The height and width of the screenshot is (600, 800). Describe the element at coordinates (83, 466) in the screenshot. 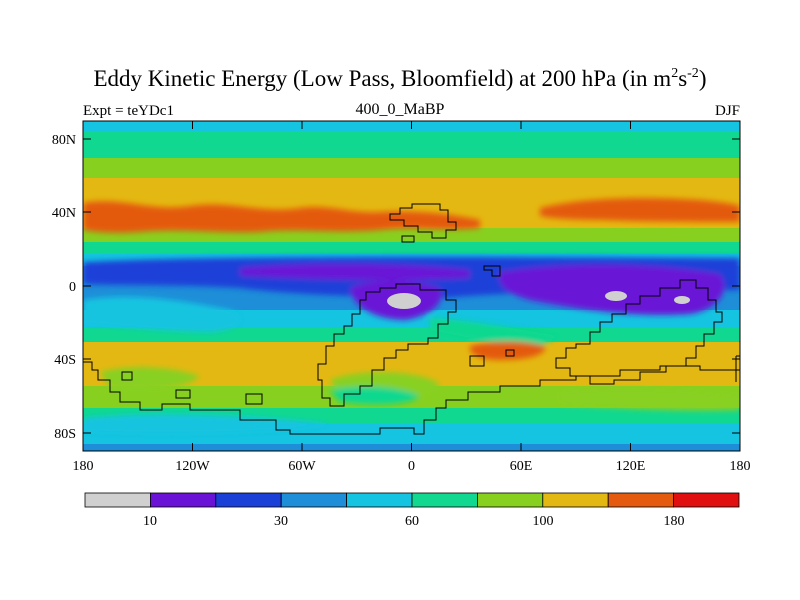

I see `lon-label-180w: 180` at that location.